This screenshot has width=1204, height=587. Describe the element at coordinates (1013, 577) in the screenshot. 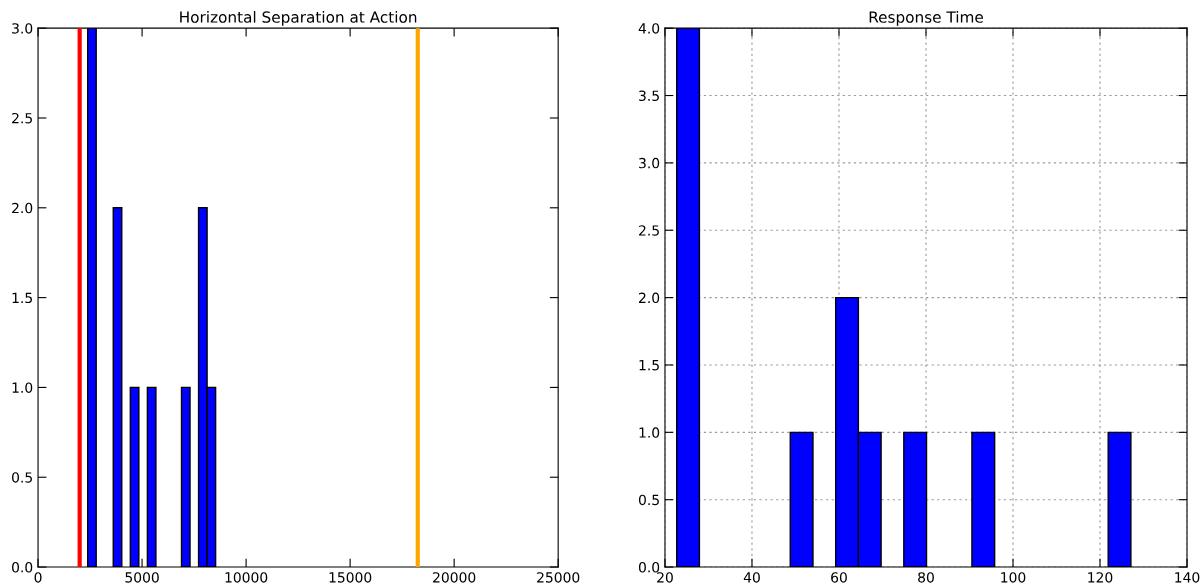

I see `x-tick-label: 100` at that location.